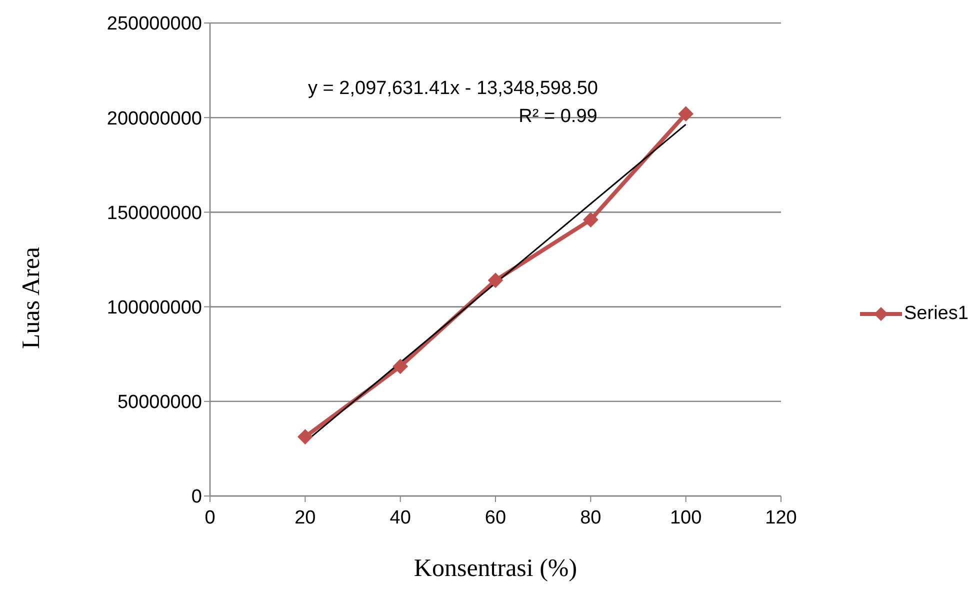  What do you see at coordinates (210, 517) in the screenshot?
I see `x-tick-label: 0` at bounding box center [210, 517].